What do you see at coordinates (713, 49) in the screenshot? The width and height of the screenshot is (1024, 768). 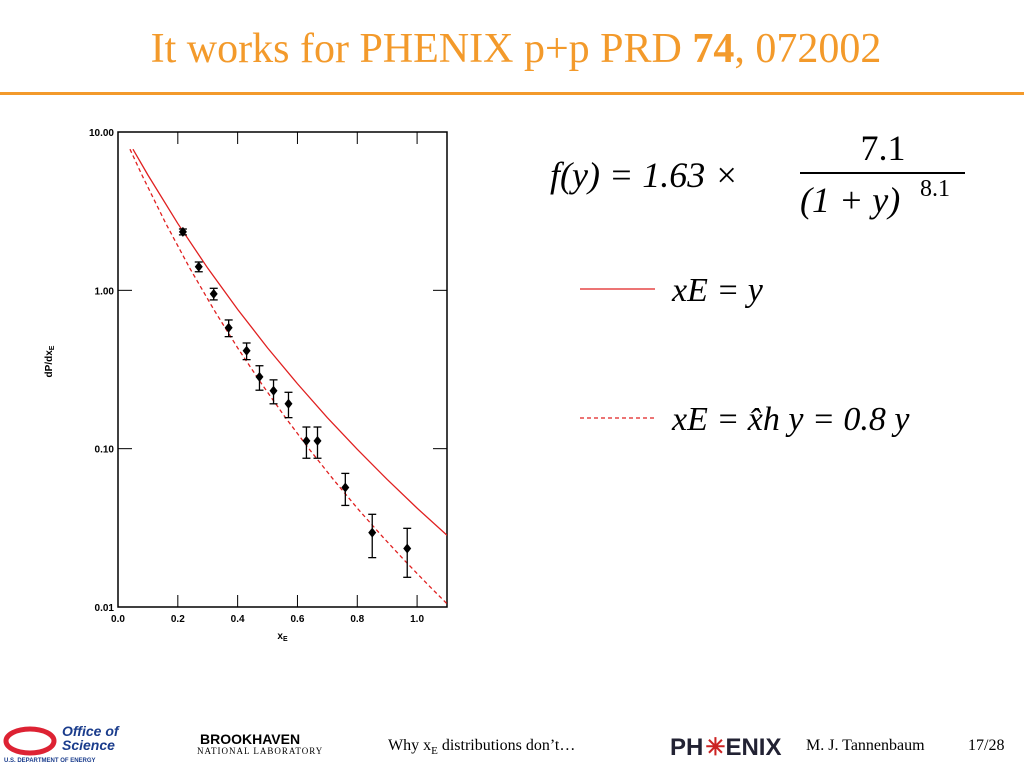 I see `title-part: 74` at bounding box center [713, 49].